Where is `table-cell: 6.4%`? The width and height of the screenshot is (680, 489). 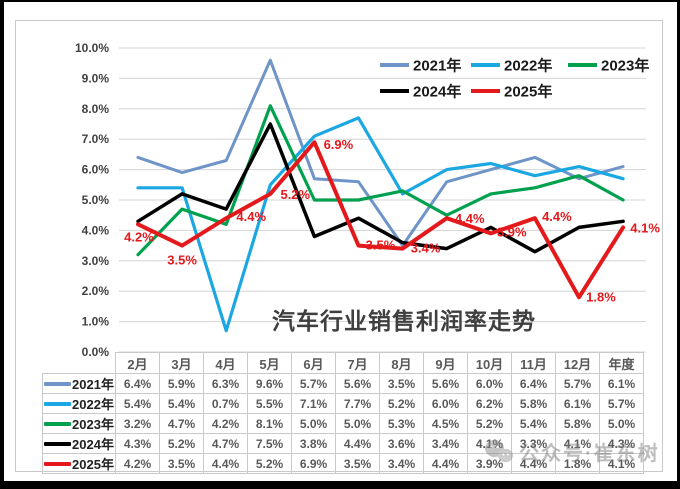 table-cell: 6.4% is located at coordinates (533, 383).